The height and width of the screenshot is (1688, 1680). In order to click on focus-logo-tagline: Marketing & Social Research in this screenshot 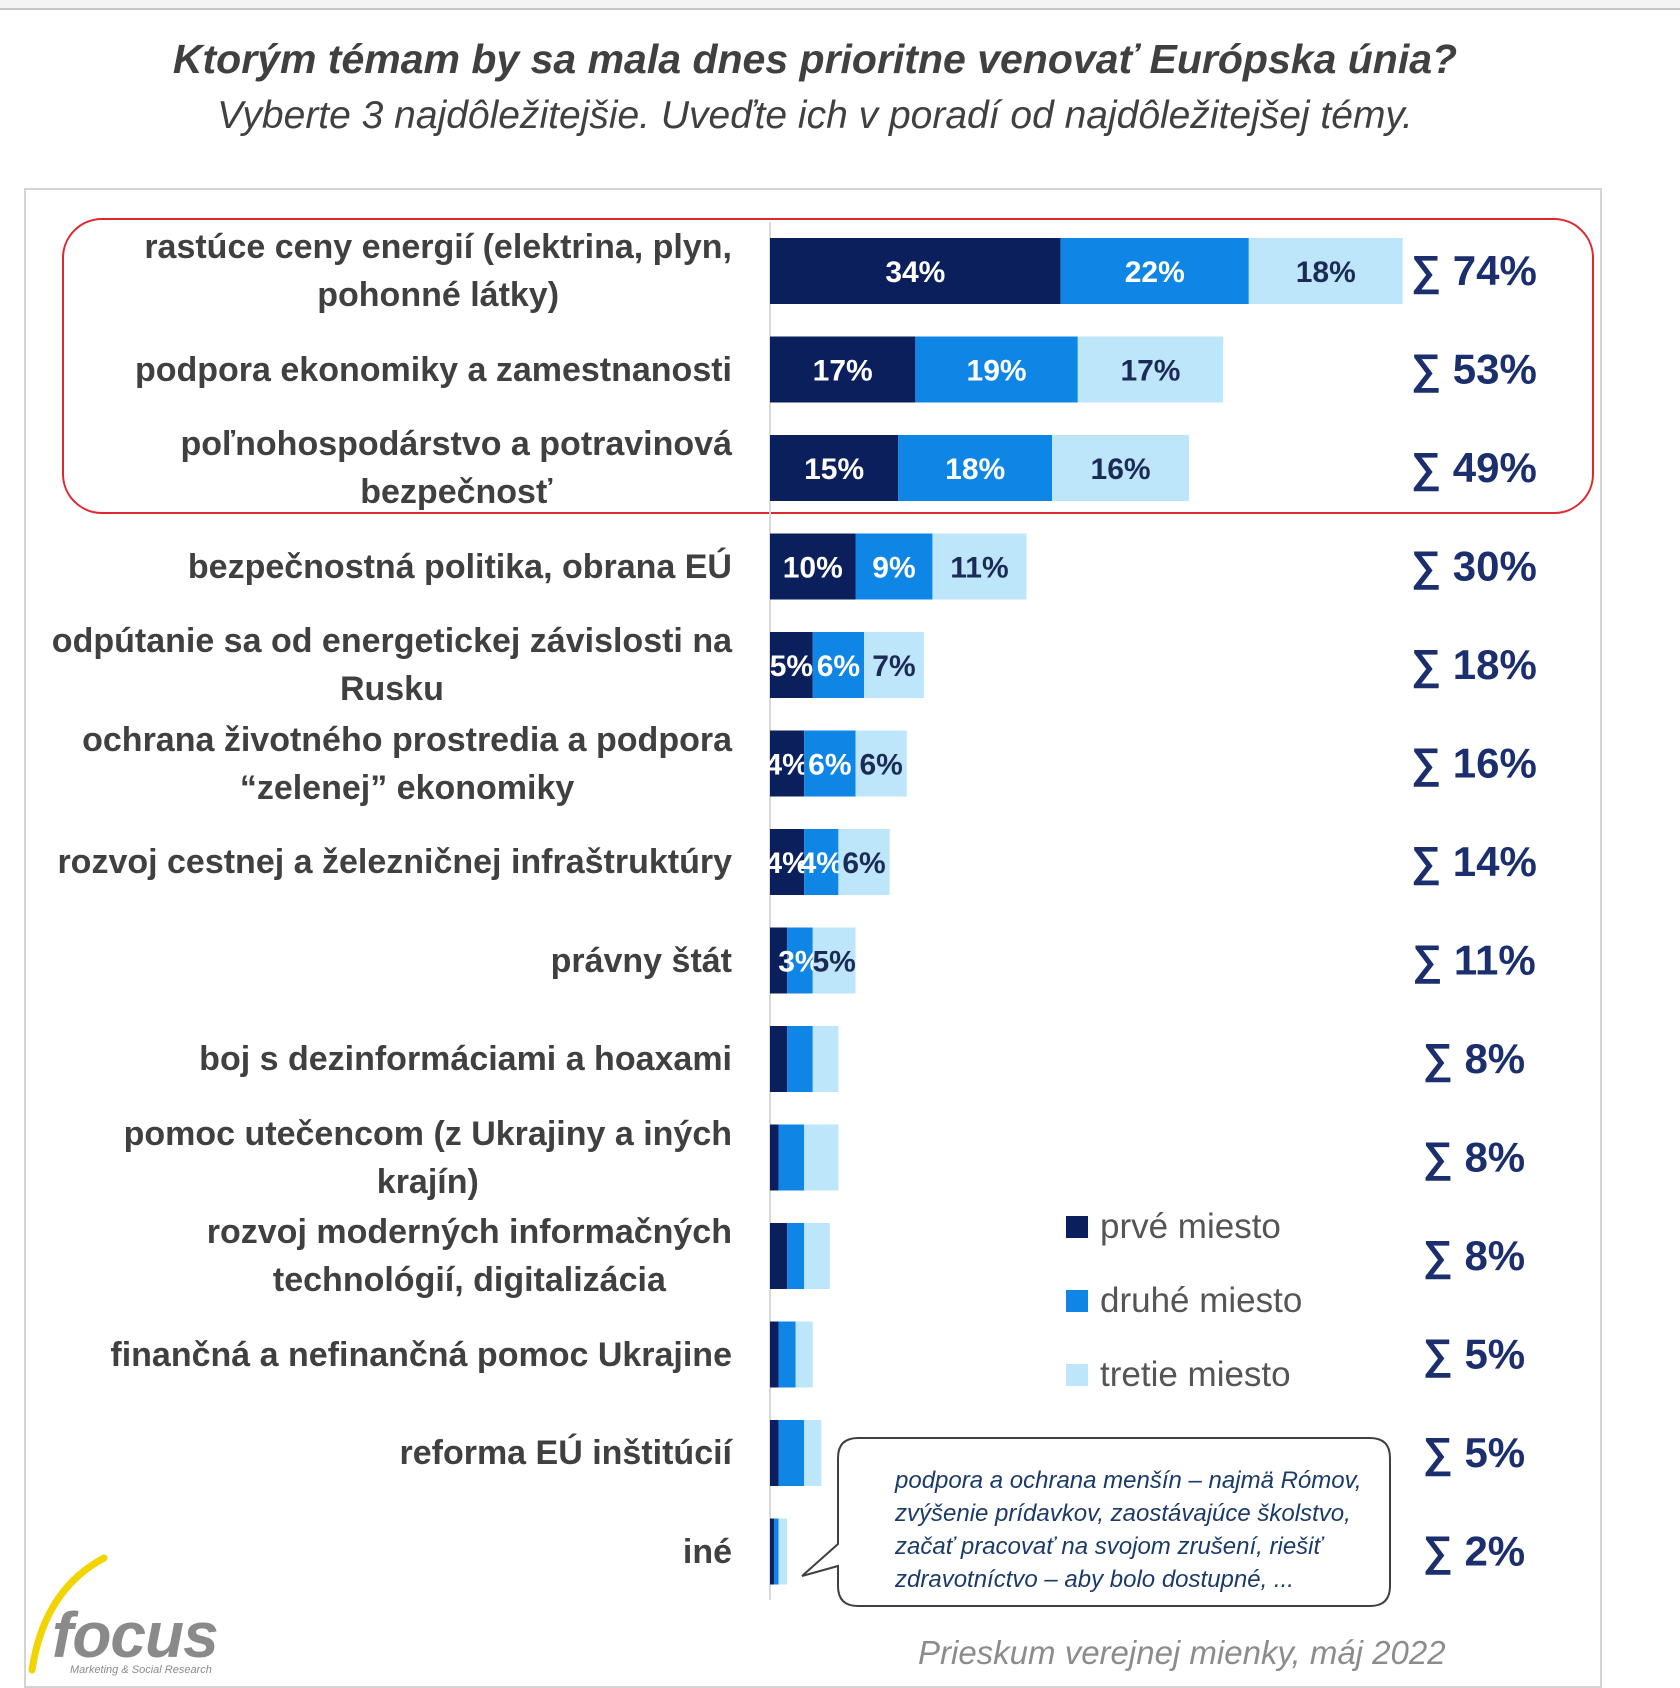, I will do `click(141, 1670)`.